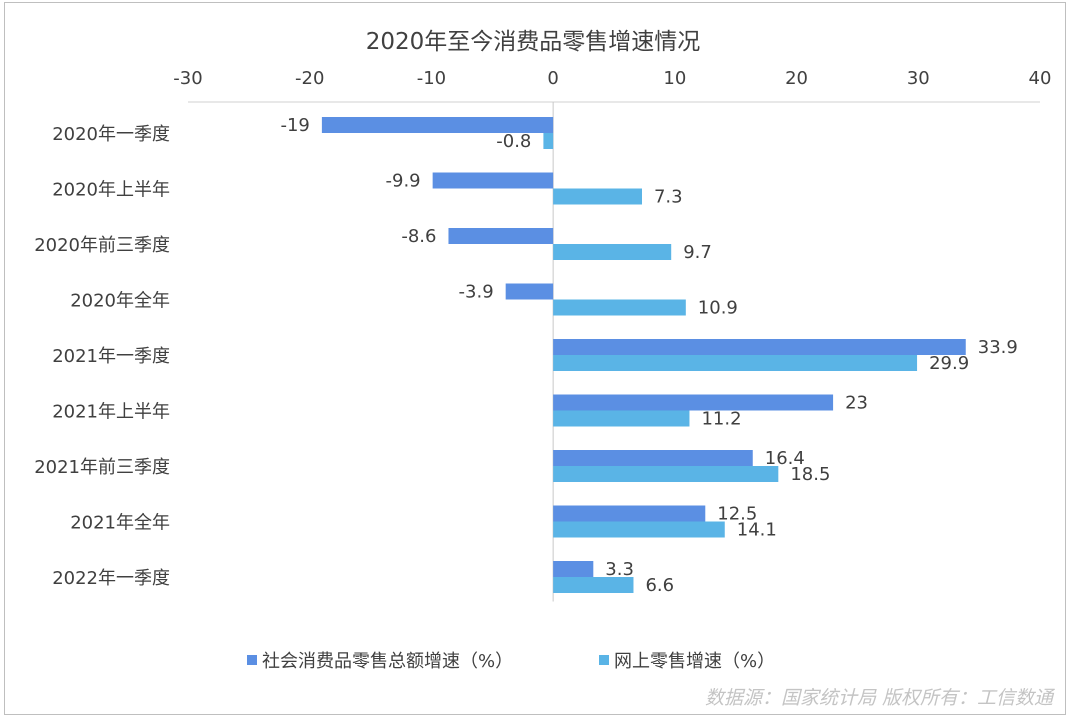 The image size is (1080, 725). I want to click on x-tick-label: 10, so click(674, 78).